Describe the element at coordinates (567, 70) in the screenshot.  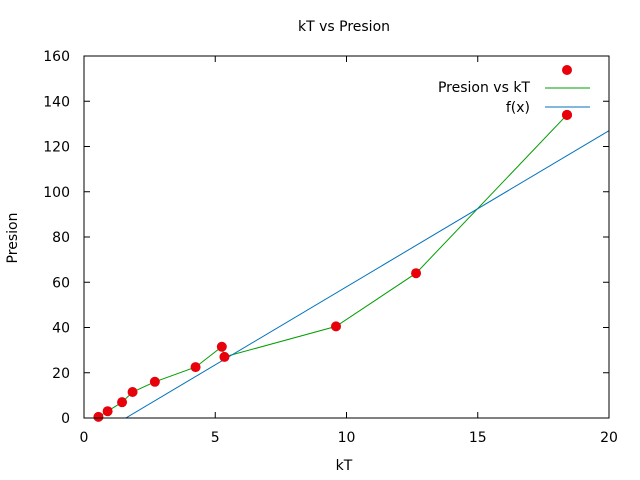
I see `legend-marker-presion` at that location.